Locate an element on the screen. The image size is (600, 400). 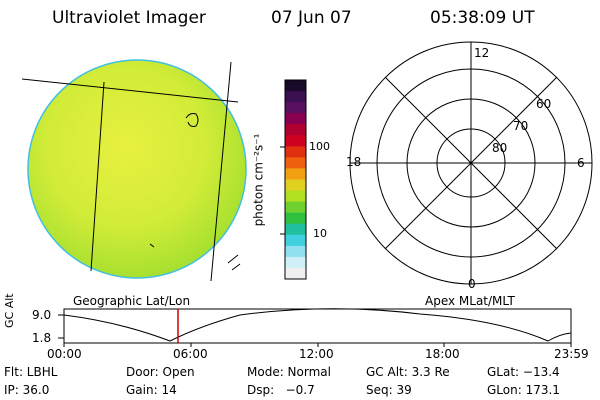
x-tick-1200: 12:00 is located at coordinates (316, 354).